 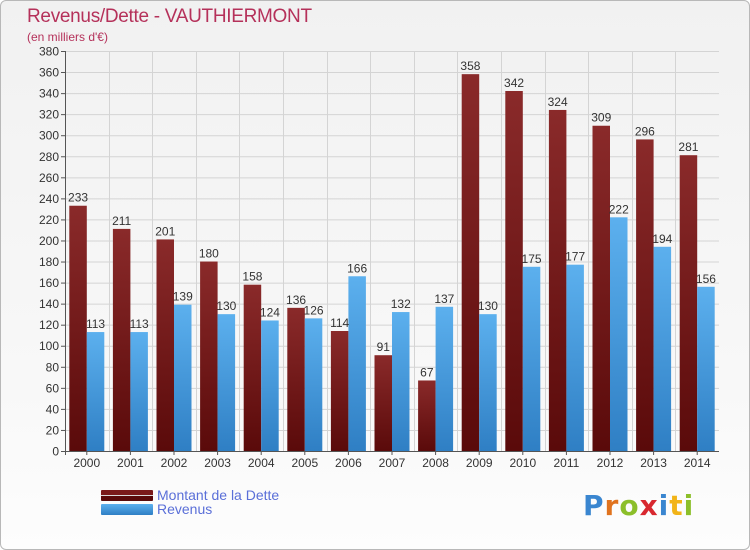 I want to click on y-tick-label: 260, so click(x=49, y=178).